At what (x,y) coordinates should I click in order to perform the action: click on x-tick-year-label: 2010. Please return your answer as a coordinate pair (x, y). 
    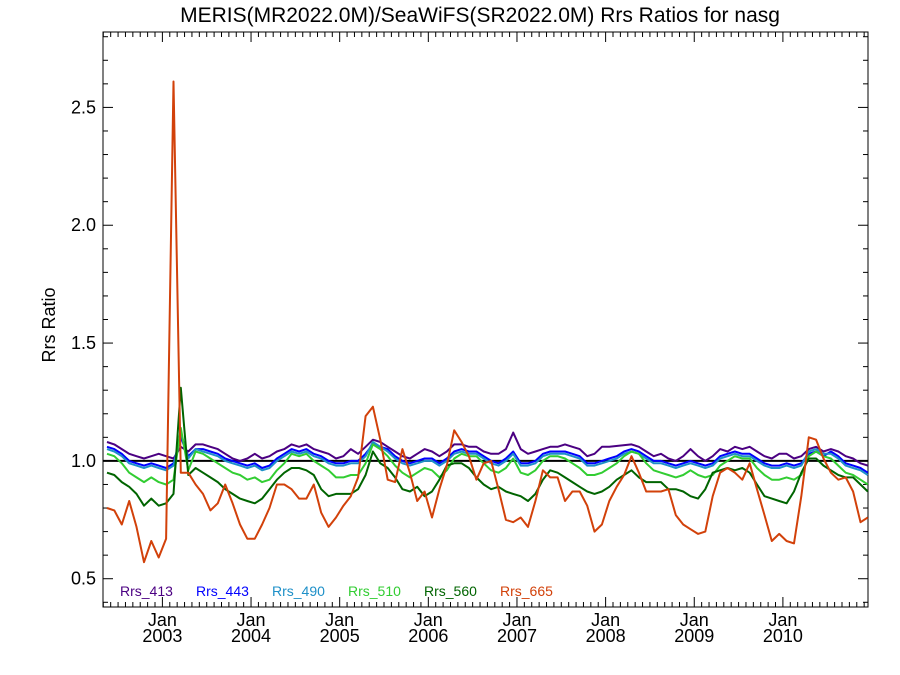
    Looking at the image, I should click on (783, 636).